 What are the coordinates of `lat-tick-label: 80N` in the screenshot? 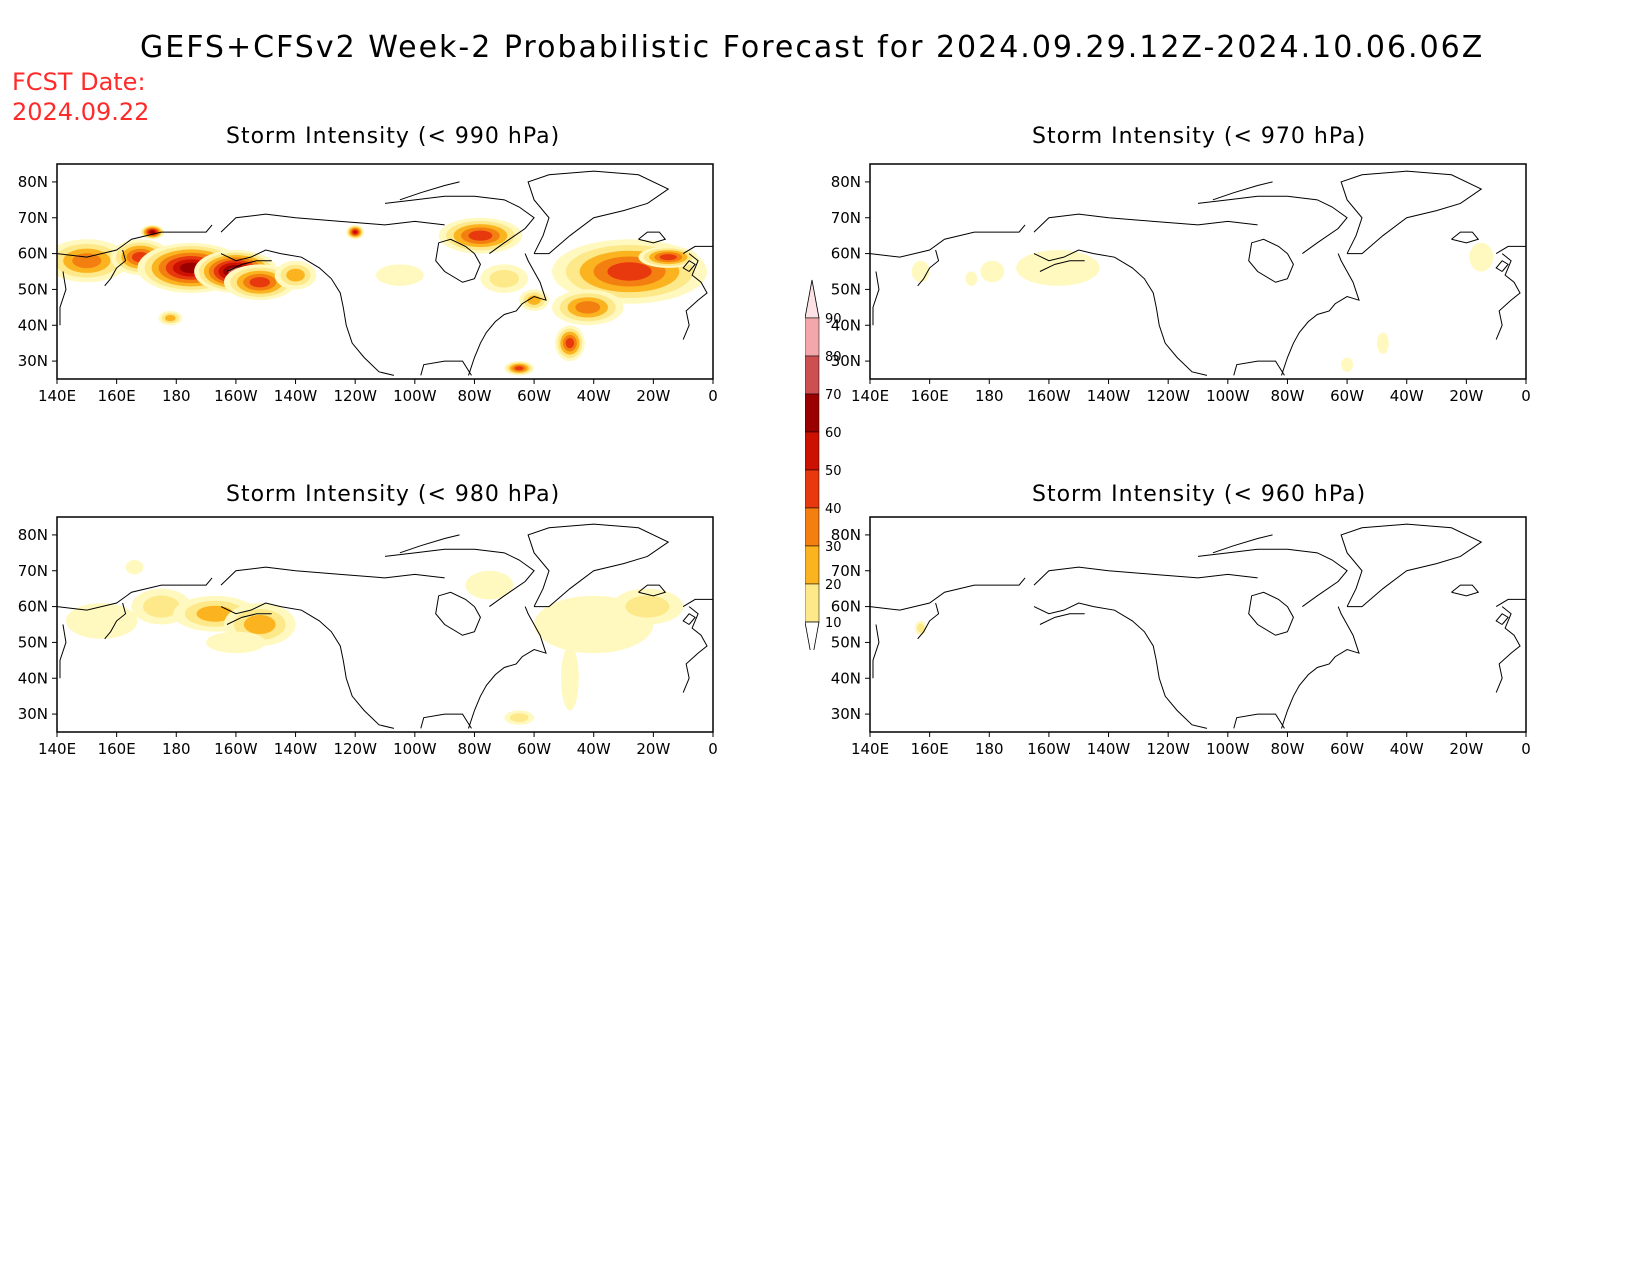 It's located at (846, 182).